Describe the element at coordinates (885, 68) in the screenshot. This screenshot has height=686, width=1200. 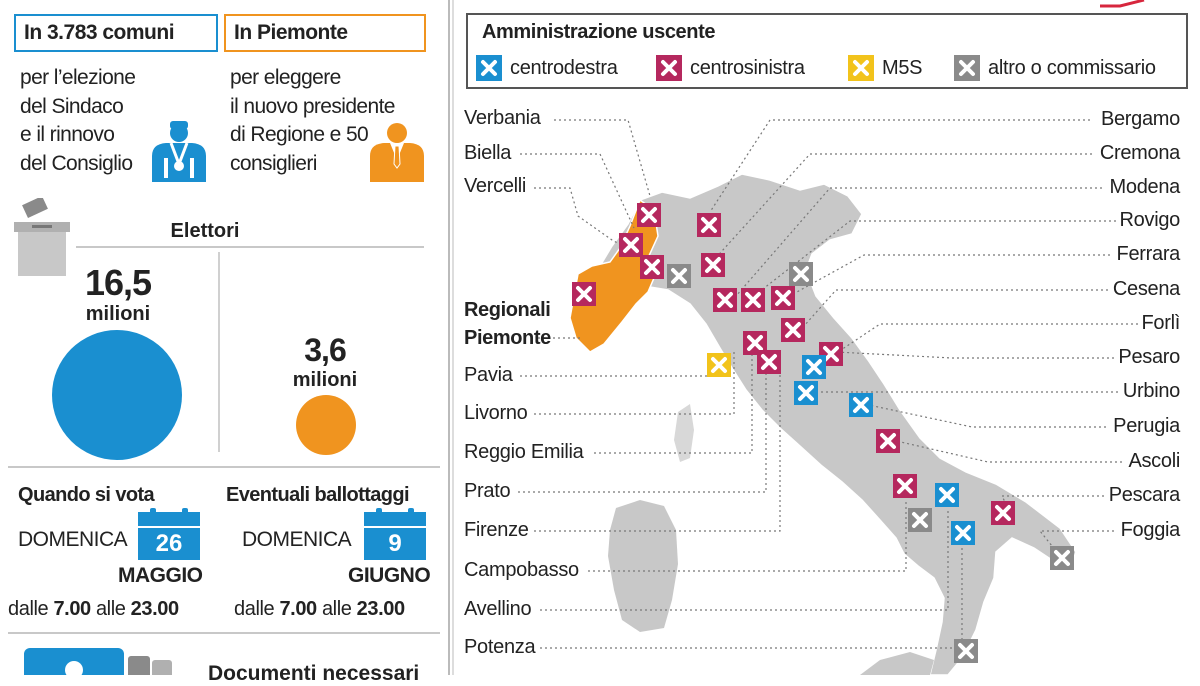
I see `legend-item-m5s: M5S` at that location.